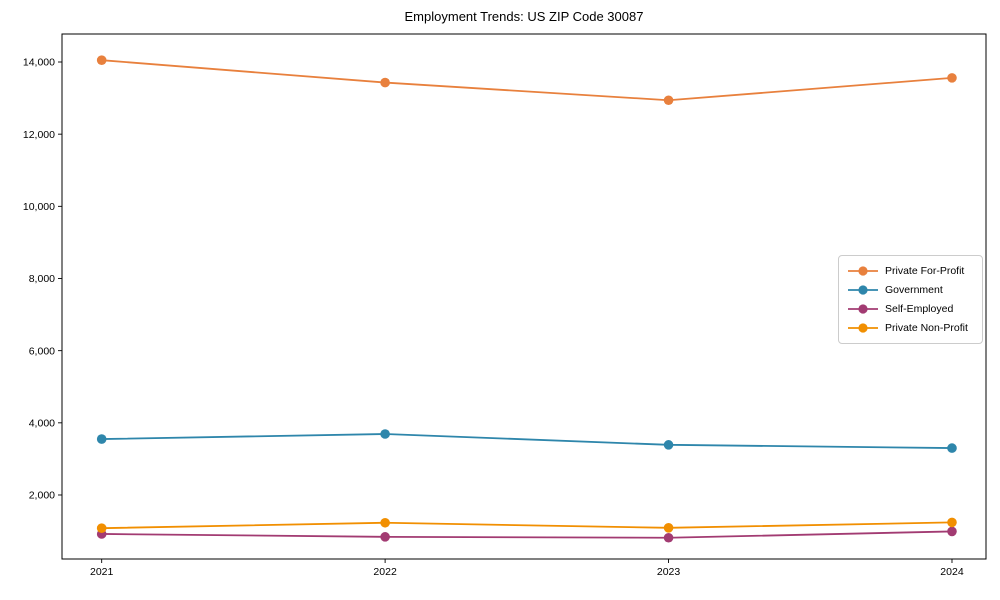 The width and height of the screenshot is (1000, 600). I want to click on legend-item-private-for-profit: Private For-Profit, so click(911, 271).